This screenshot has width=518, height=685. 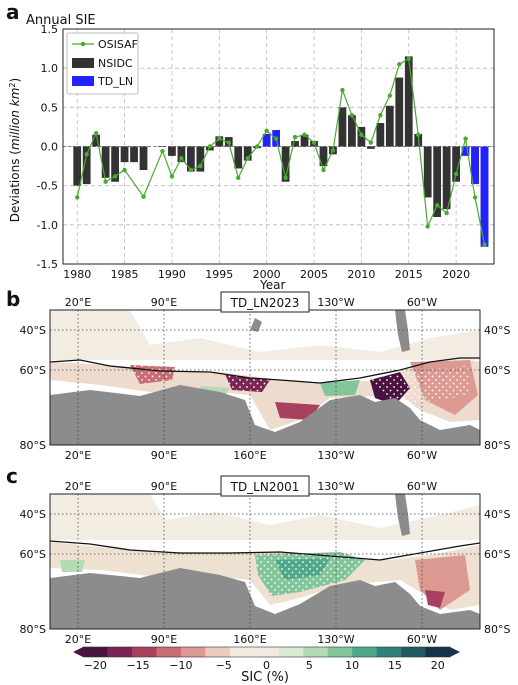 I want to click on x-tick-labels: 1980 1985 1990 1995 2000 2005 2010 2015 2020, so click(x=266, y=274).